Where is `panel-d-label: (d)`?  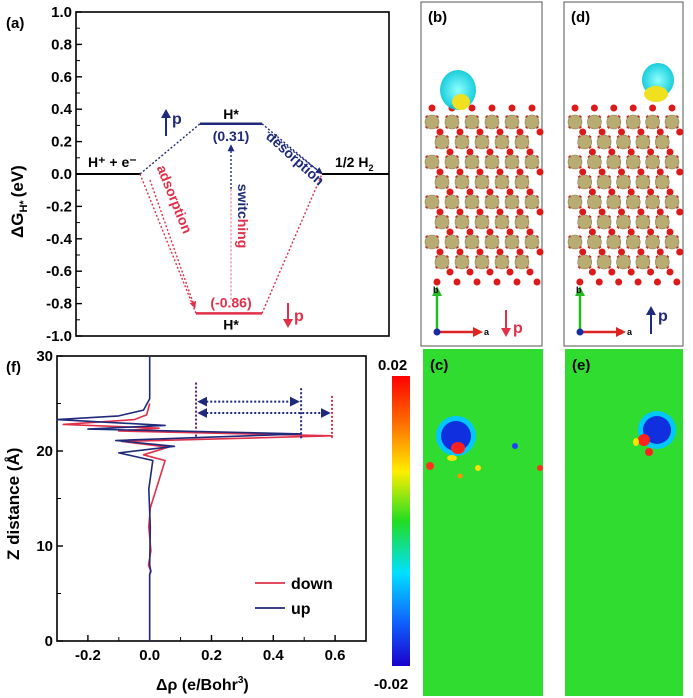
panel-d-label: (d) is located at coordinates (580, 17).